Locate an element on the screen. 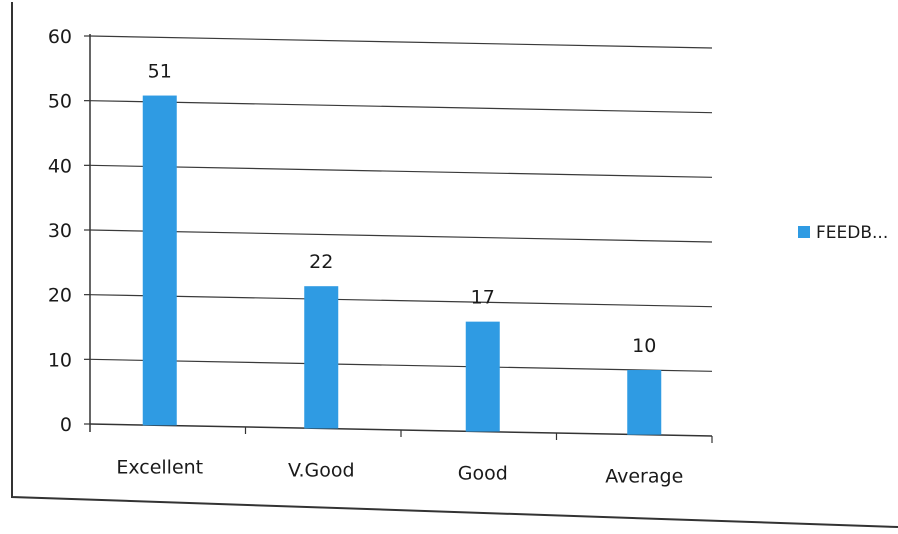  bar-good is located at coordinates (482, 376).